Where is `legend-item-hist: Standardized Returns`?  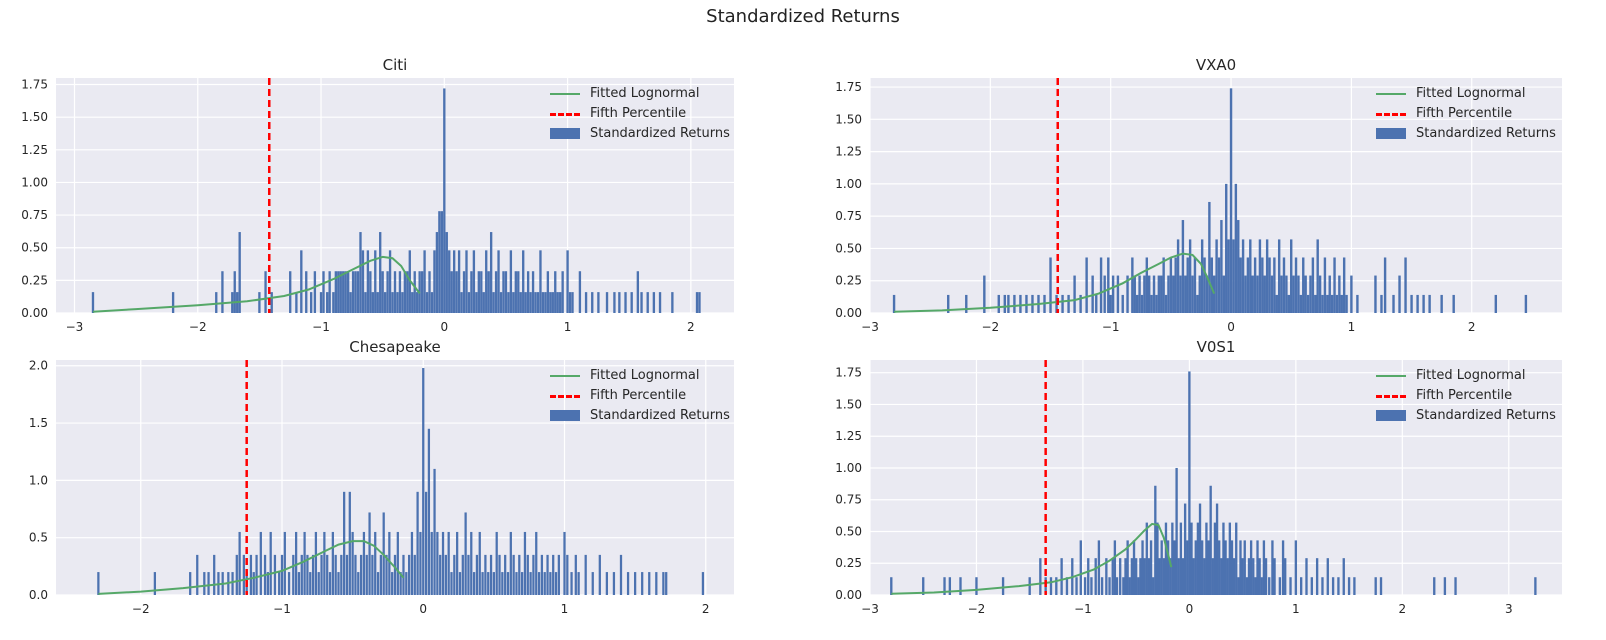
legend-item-hist: Standardized Returns is located at coordinates (640, 416).